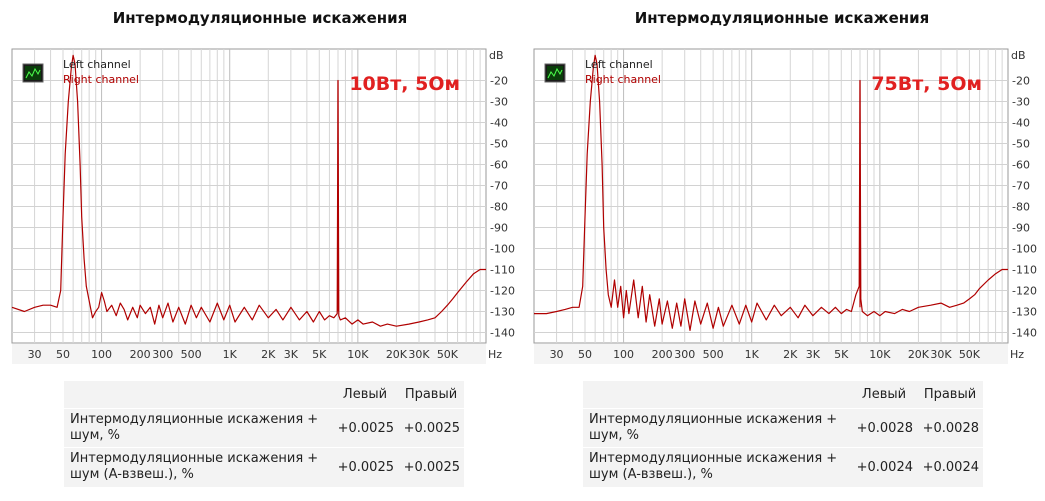 The width and height of the screenshot is (1045, 501). What do you see at coordinates (884, 428) in the screenshot?
I see `left-value: +0.0028` at bounding box center [884, 428].